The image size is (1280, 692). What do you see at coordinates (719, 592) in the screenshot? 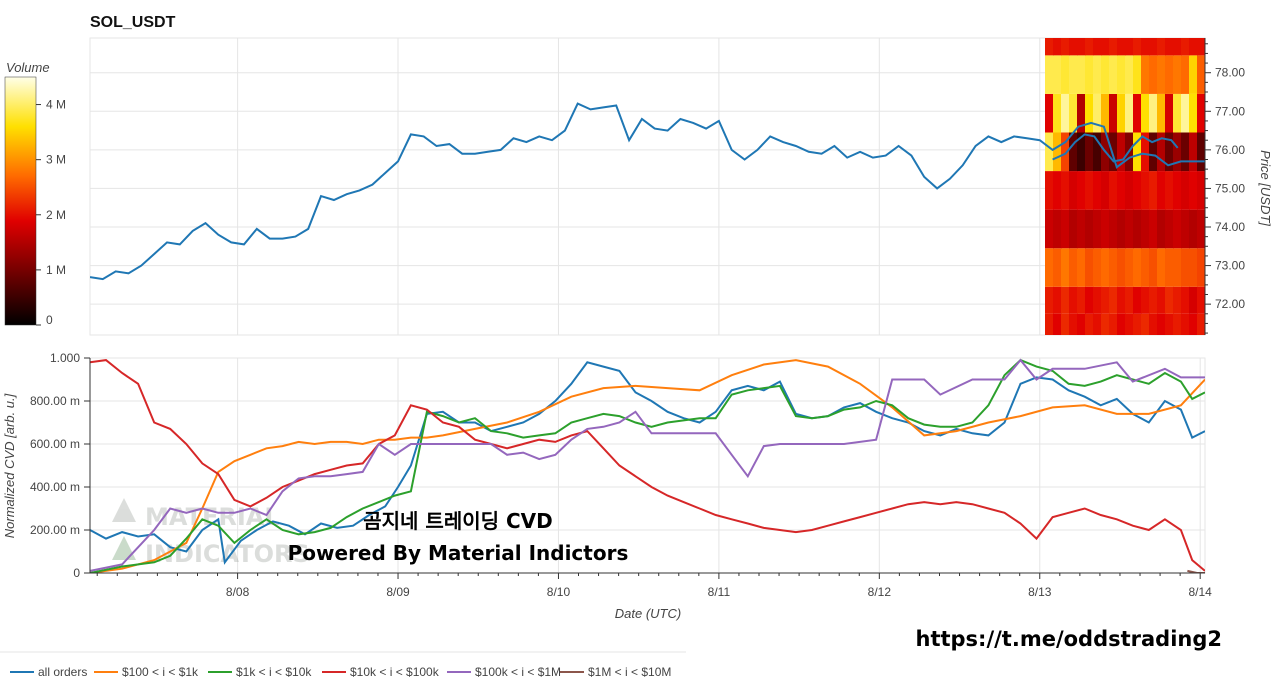
I see `x-tick-label: 8/11` at bounding box center [719, 592].